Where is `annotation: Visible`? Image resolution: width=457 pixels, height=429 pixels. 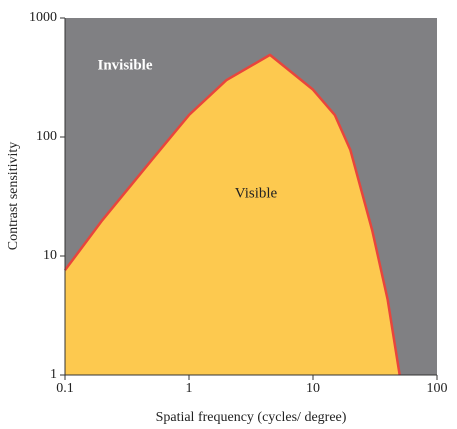
annotation: Visible is located at coordinates (256, 193).